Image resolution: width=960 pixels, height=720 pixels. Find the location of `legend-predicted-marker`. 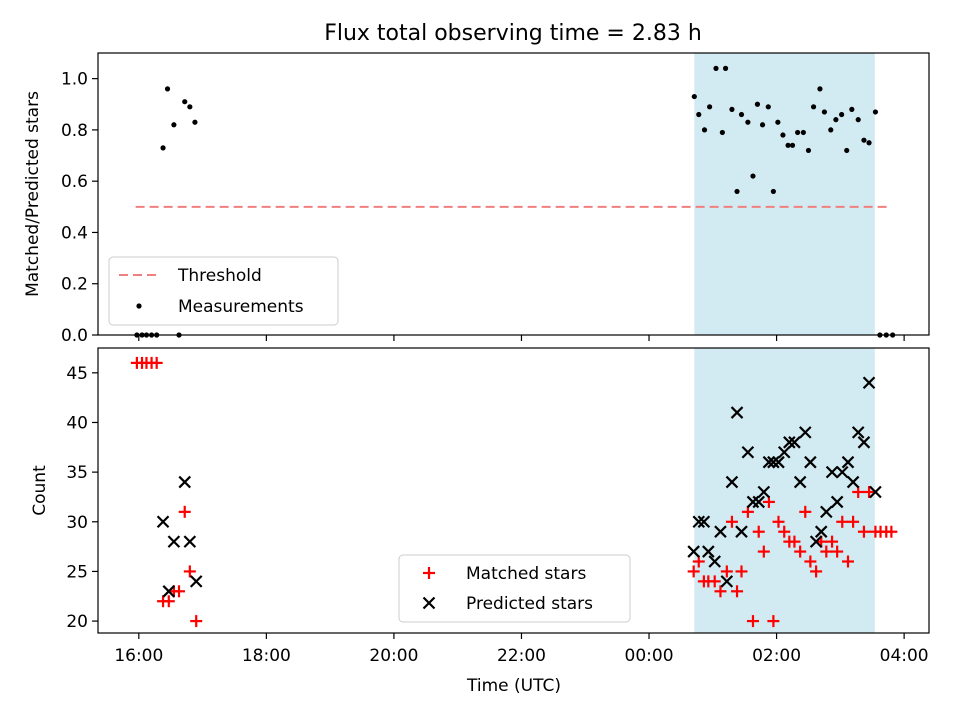

legend-predicted-marker is located at coordinates (429, 603).